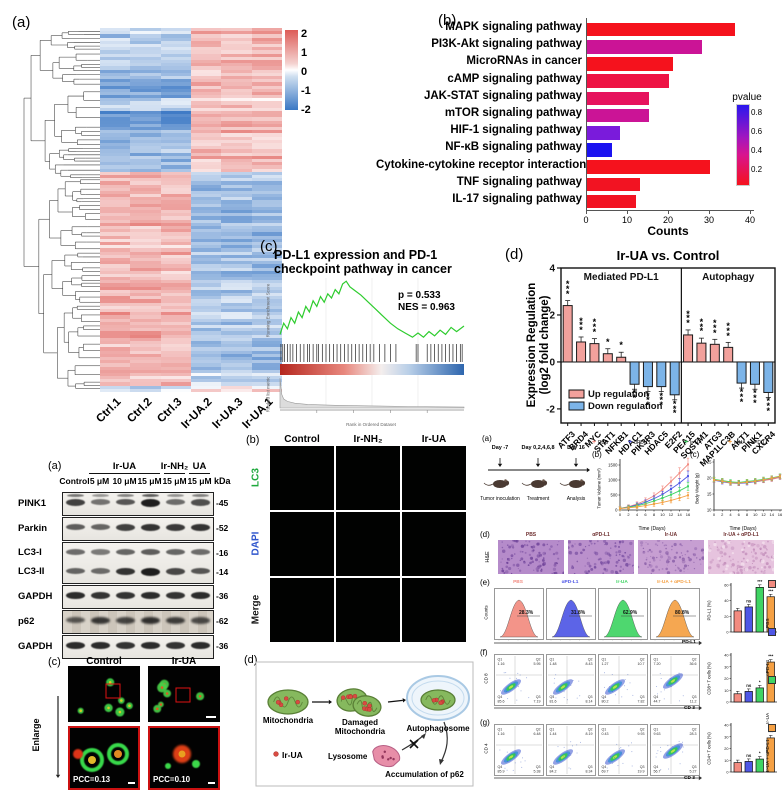 The height and width of the screenshot is (804, 784). What do you see at coordinates (124, 481) in the screenshot?
I see `wb-lane-label: 10 μM` at bounding box center [124, 481].